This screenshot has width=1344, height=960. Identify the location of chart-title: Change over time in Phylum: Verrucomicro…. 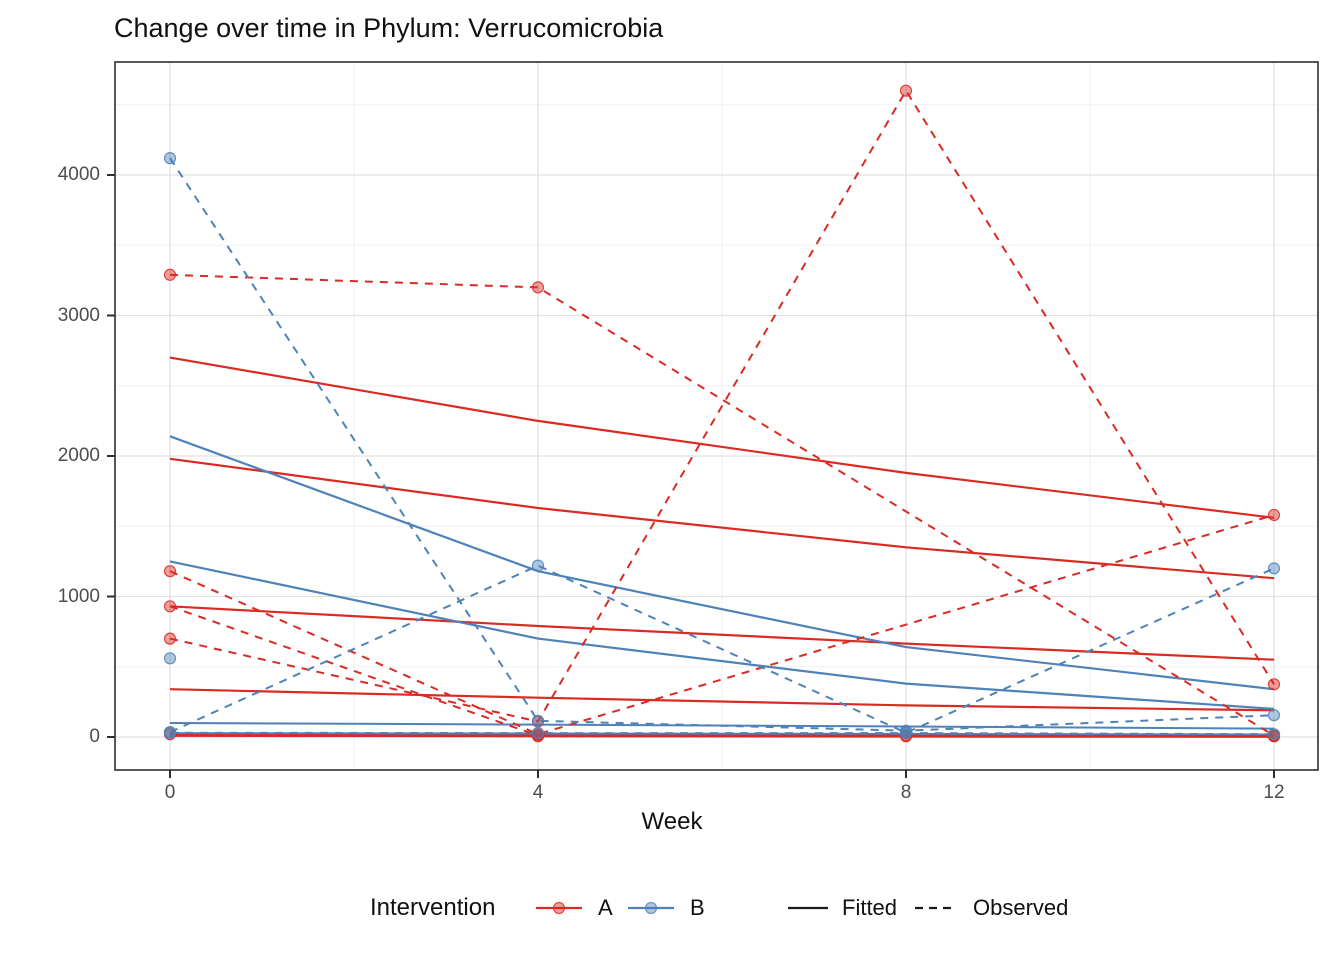
(389, 28).